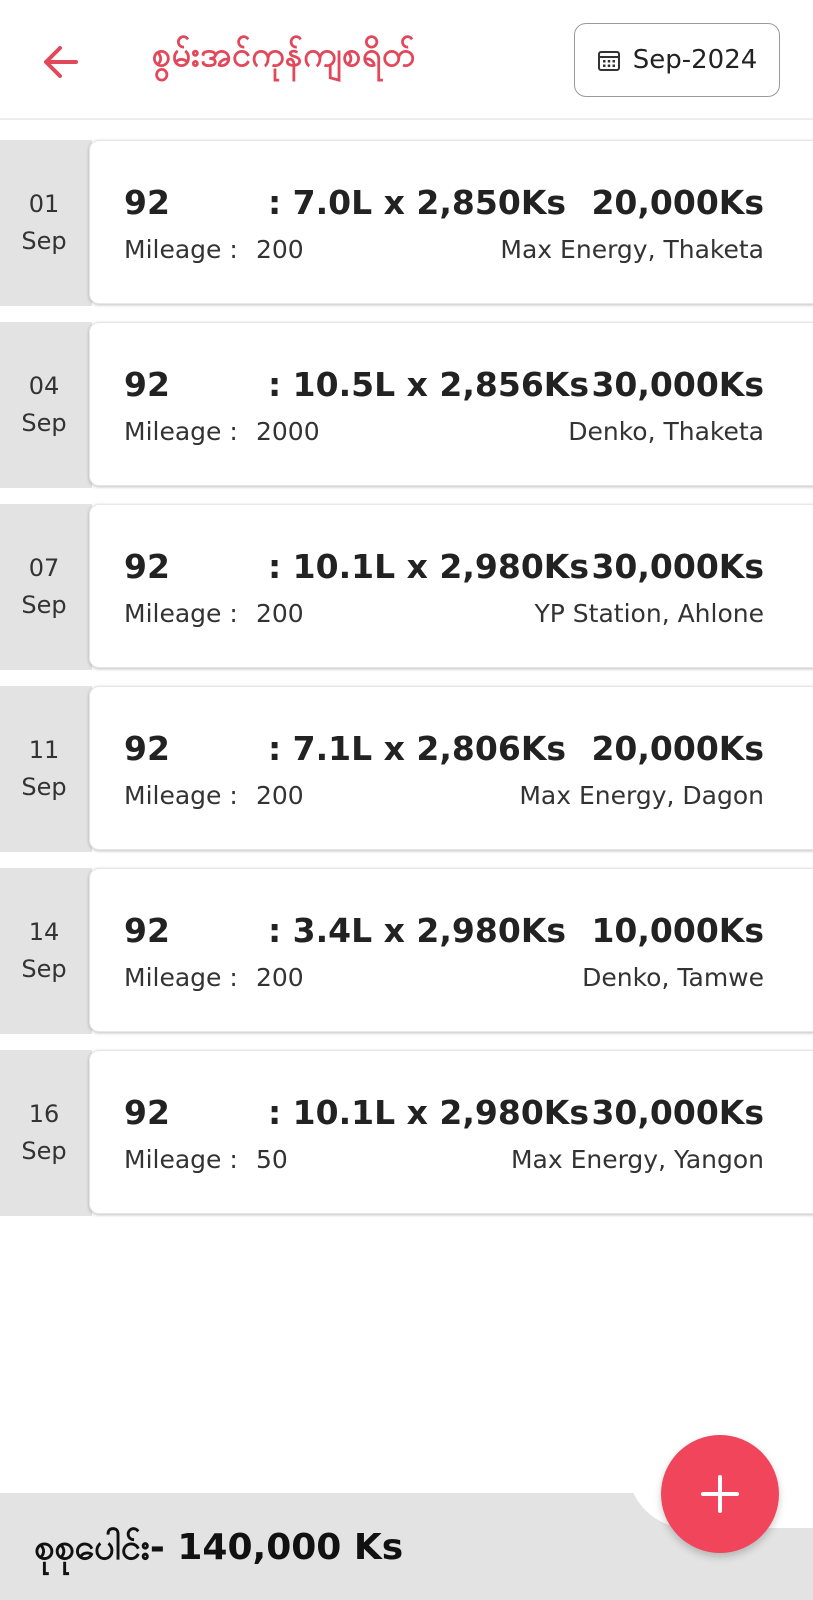 This screenshot has height=1600, width=813. I want to click on month-picker-button: Sep-2024, so click(677, 60).